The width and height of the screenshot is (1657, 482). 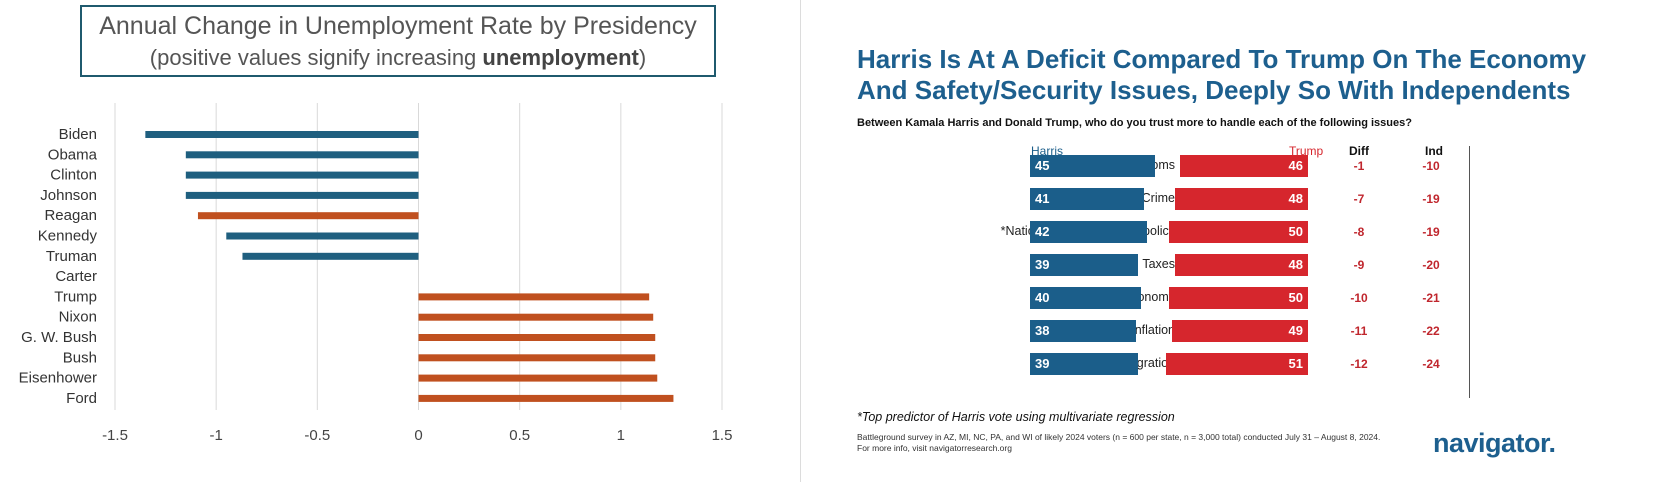 What do you see at coordinates (560, 57) in the screenshot?
I see `chart-subtitle-emphasis: unemployment` at bounding box center [560, 57].